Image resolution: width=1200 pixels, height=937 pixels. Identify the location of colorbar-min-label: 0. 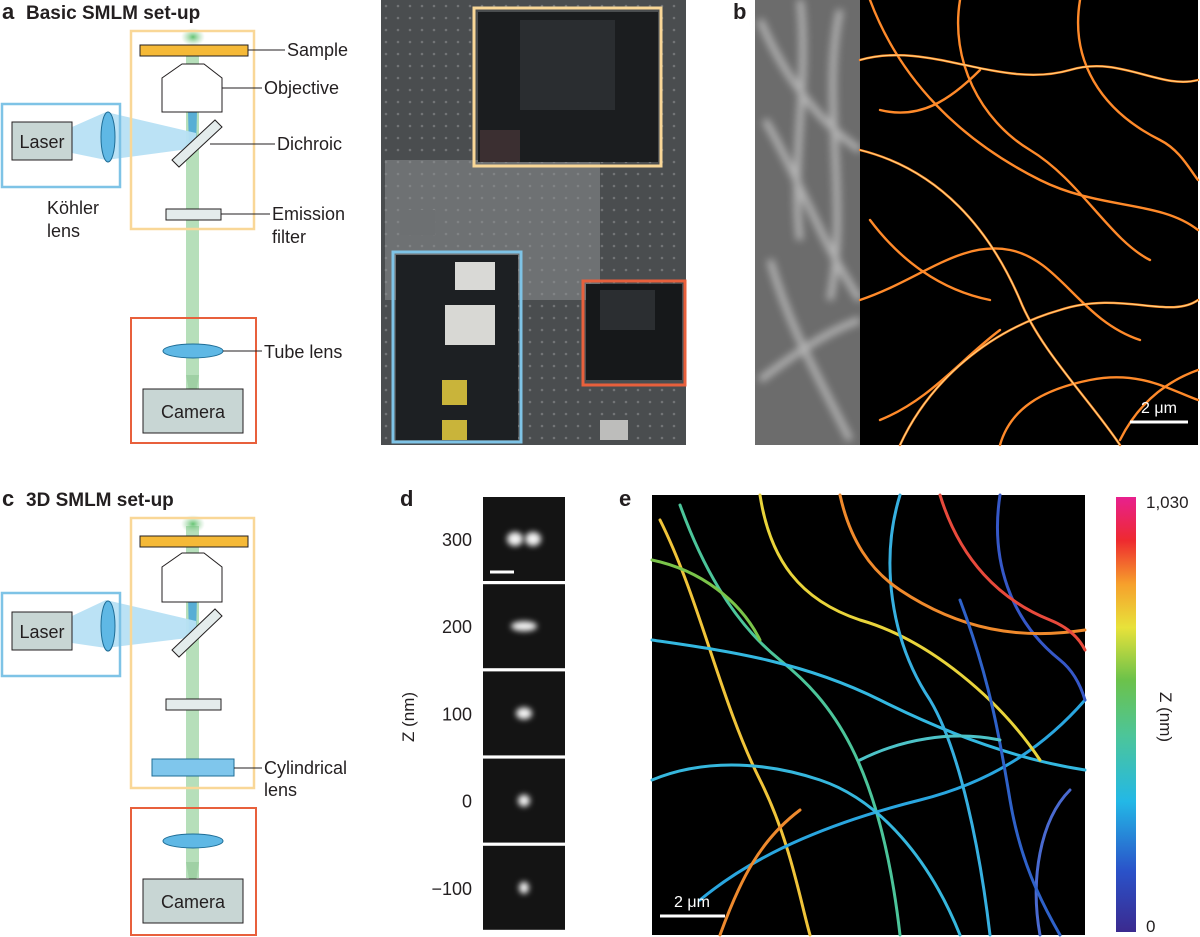
(1150, 926).